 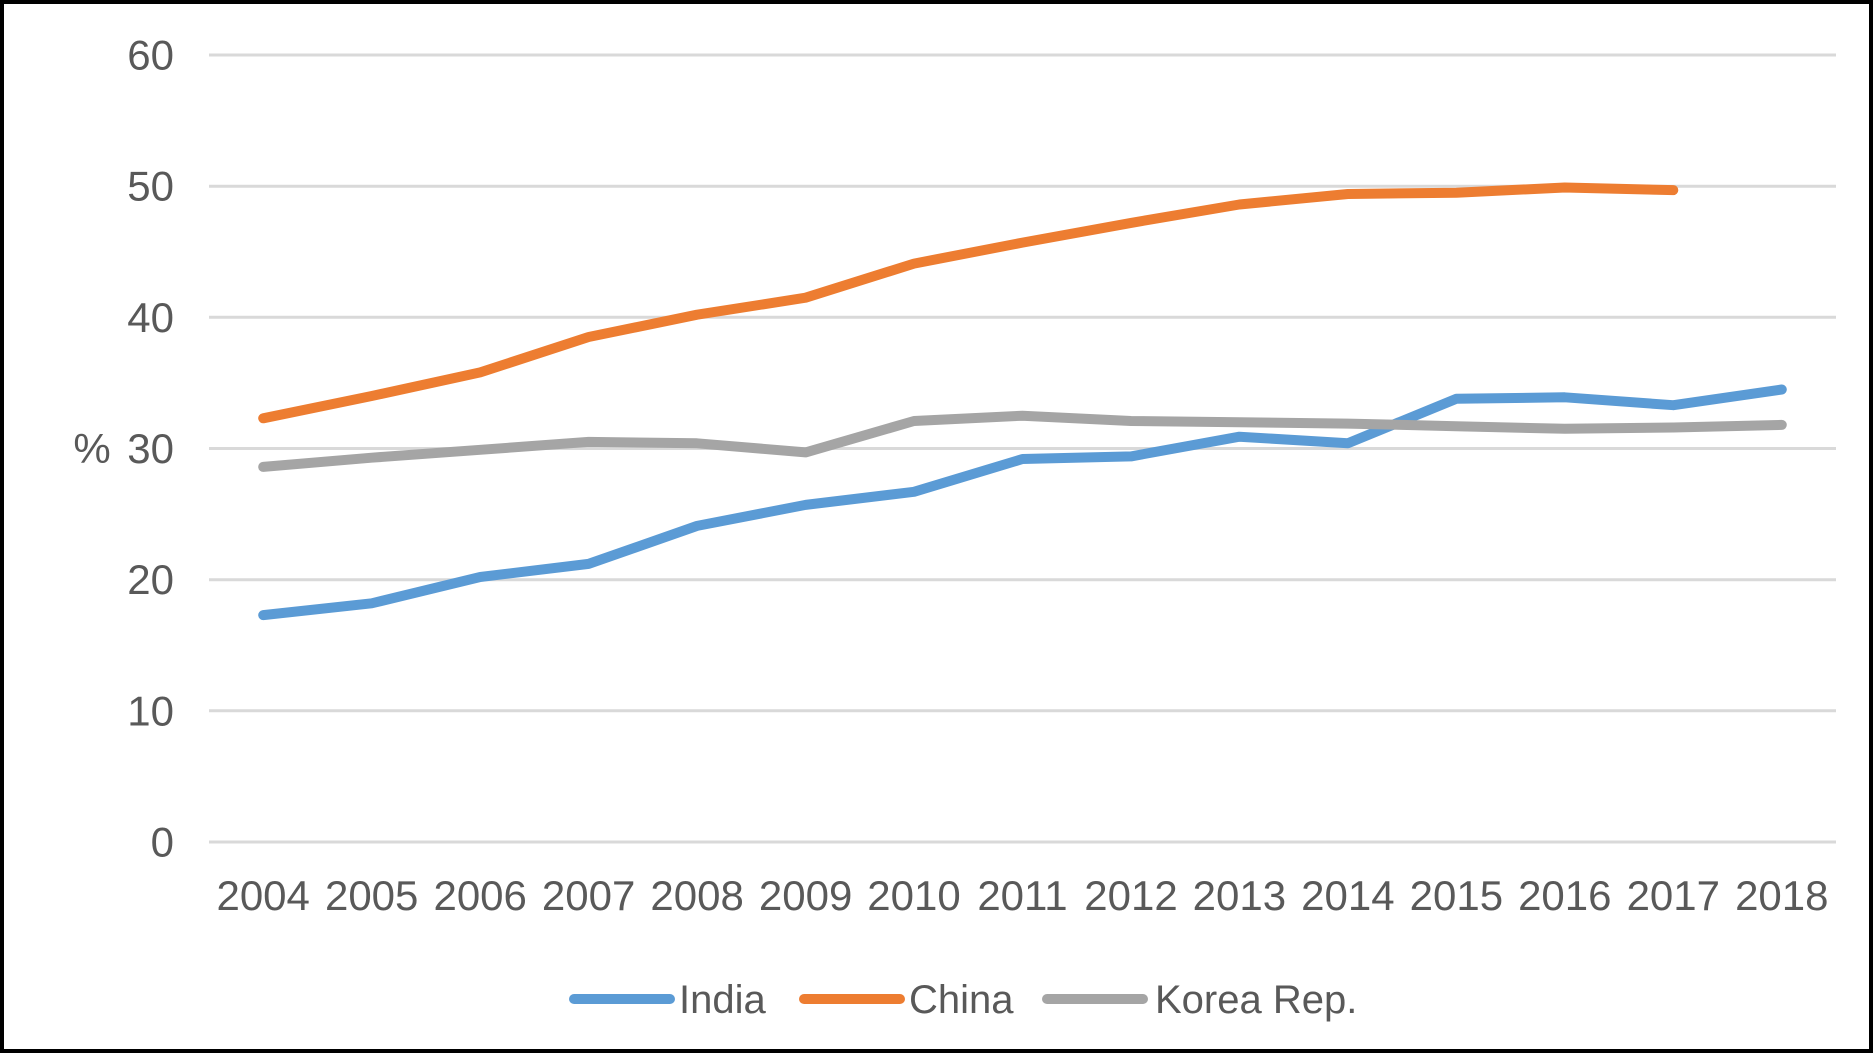 What do you see at coordinates (588, 895) in the screenshot?
I see `x-tick-label-2007: 2007` at bounding box center [588, 895].